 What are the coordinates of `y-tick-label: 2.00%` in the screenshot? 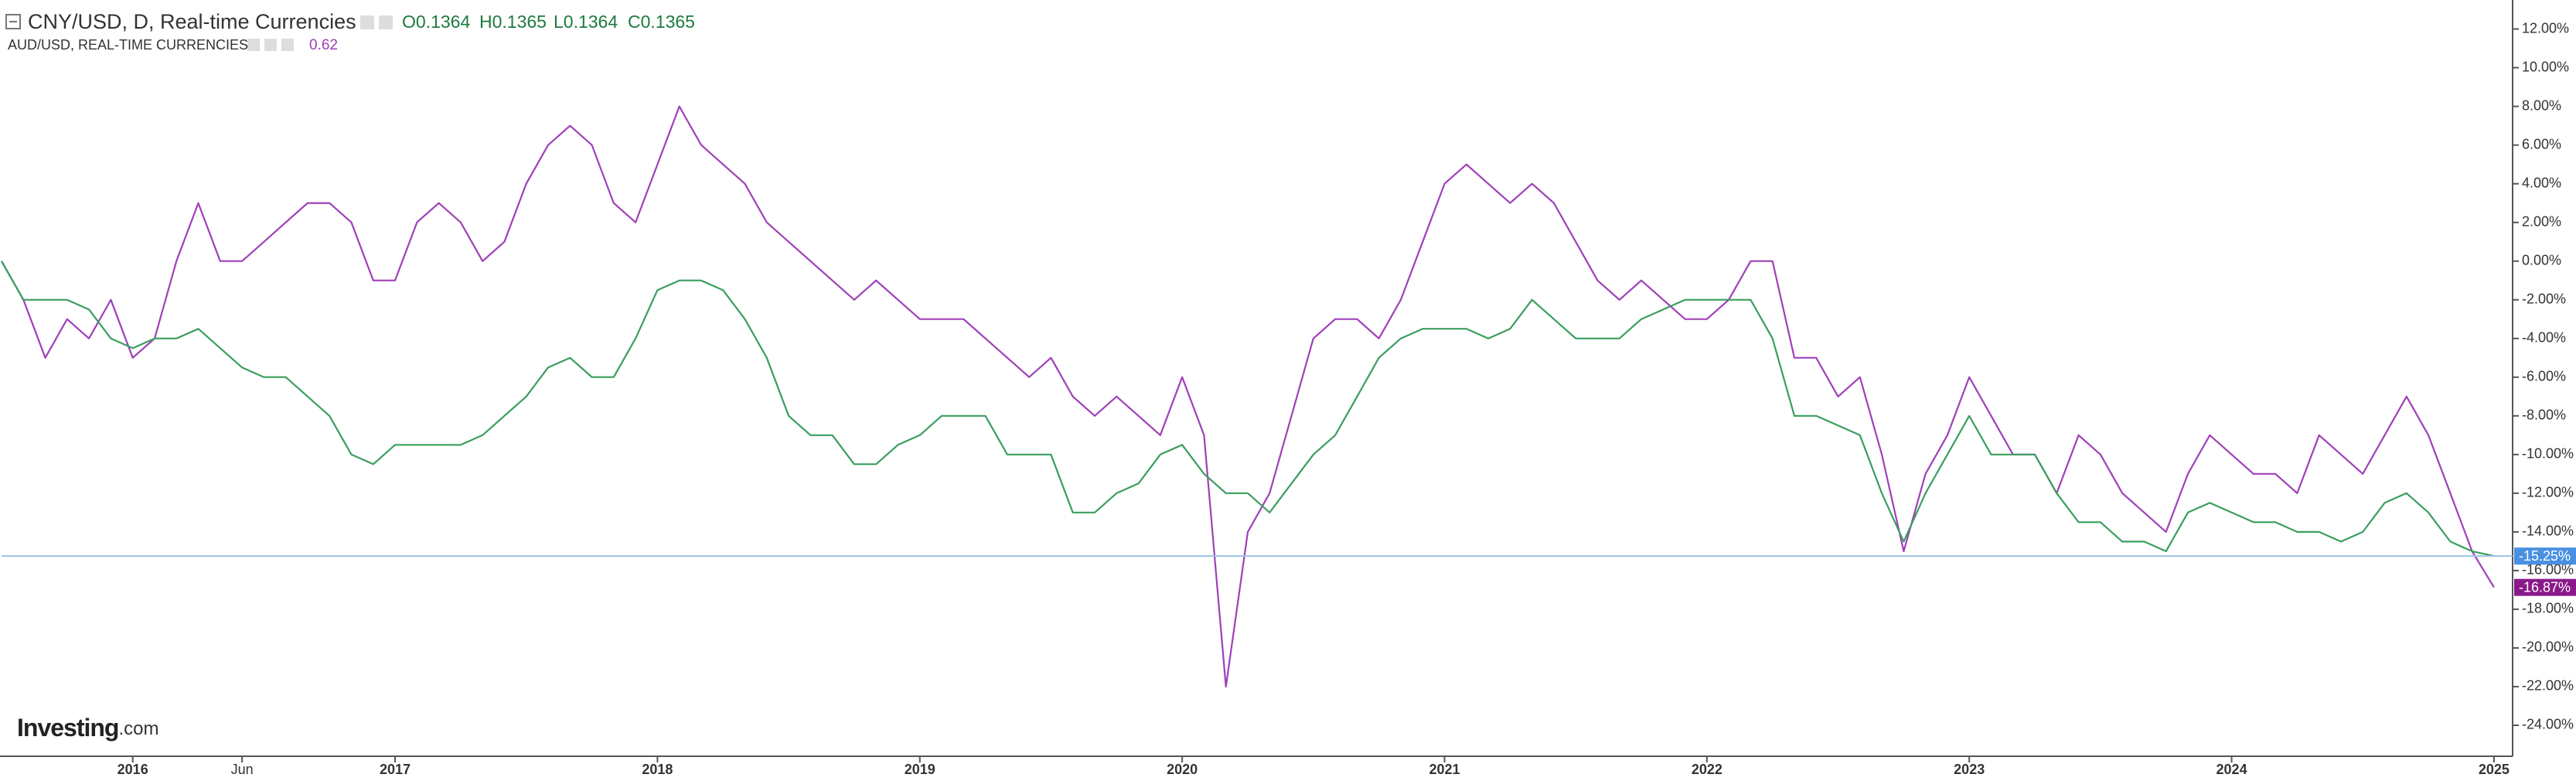 It's located at (2541, 221).